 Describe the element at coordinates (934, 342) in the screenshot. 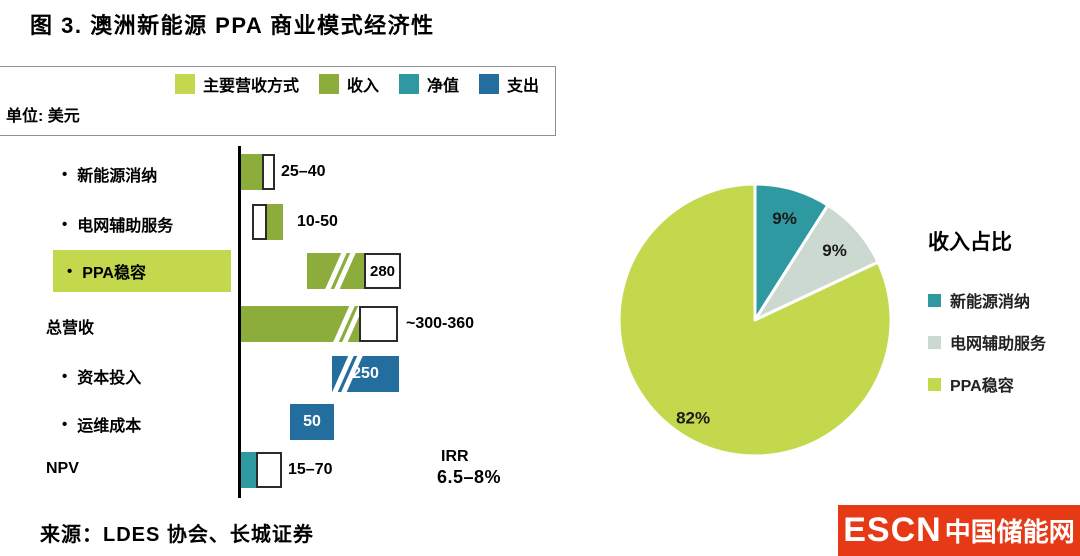

I see `pie-legend-swatch-grid-services` at that location.